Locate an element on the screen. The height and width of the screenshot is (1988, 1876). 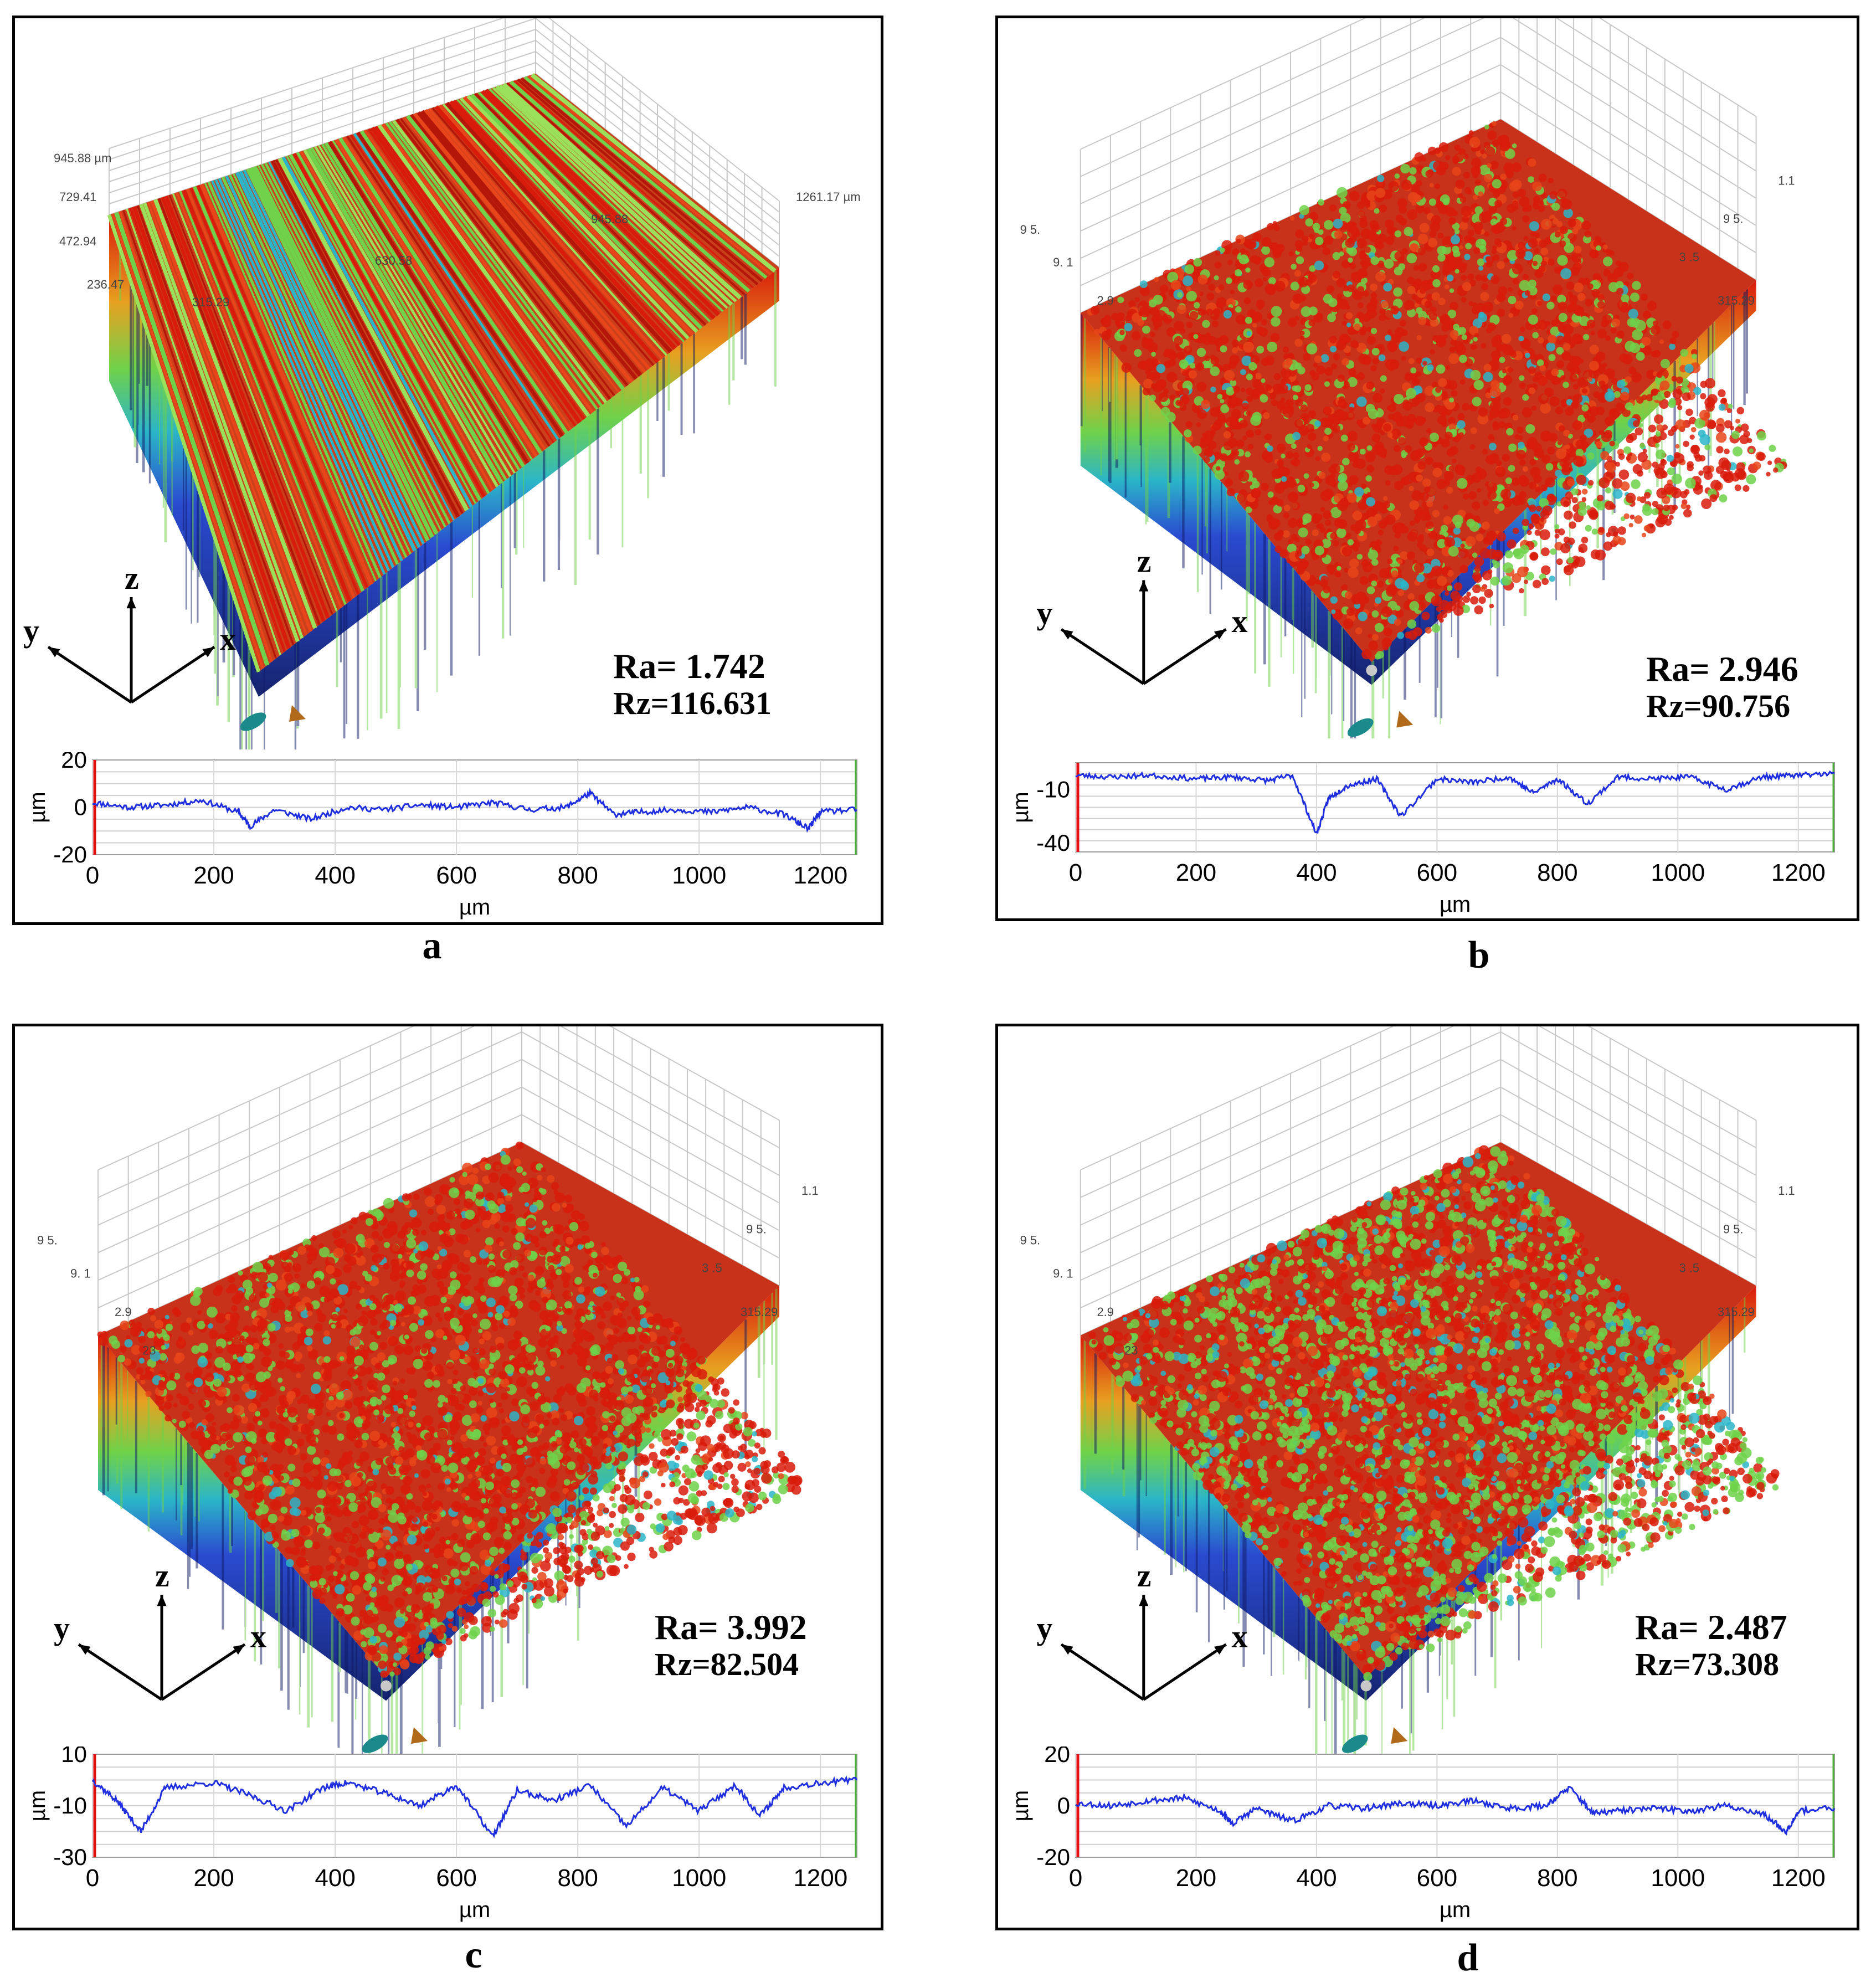
x-tick-label: 600 is located at coordinates (1437, 872).